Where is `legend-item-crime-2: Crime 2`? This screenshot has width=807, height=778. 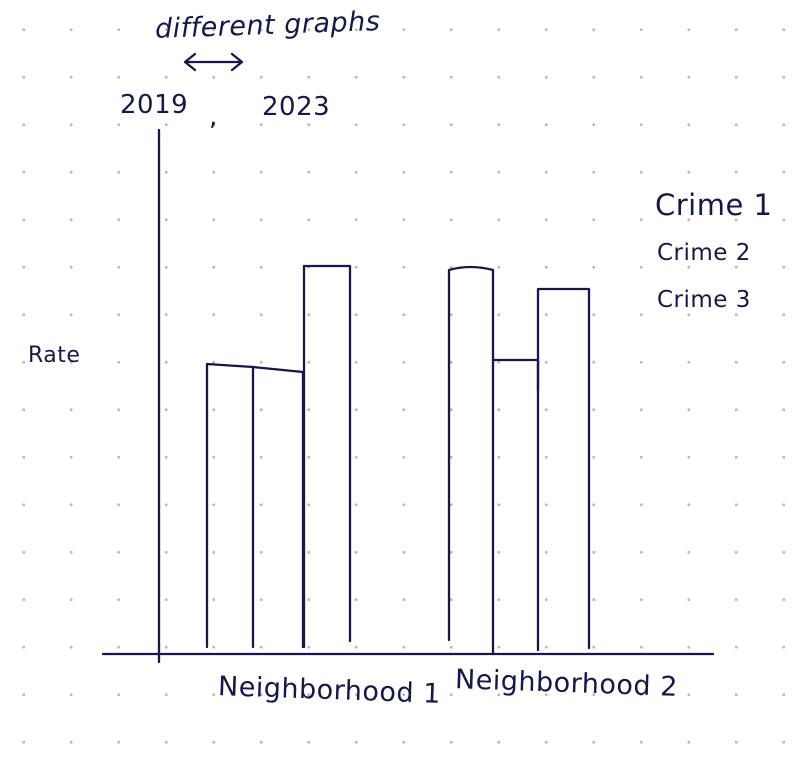 legend-item-crime-2: Crime 2 is located at coordinates (704, 253).